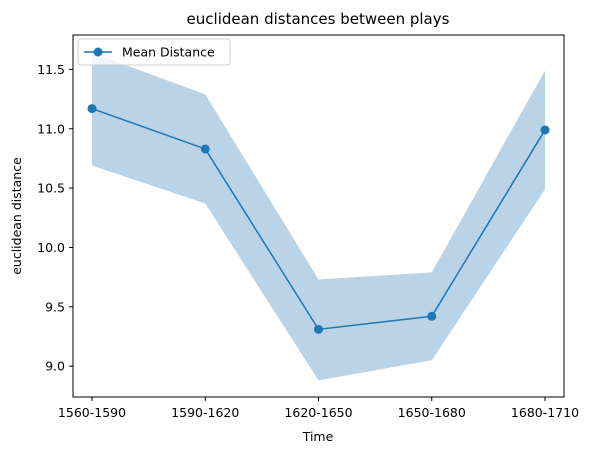 Image resolution: width=591 pixels, height=455 pixels. What do you see at coordinates (51, 188) in the screenshot?
I see `y-tick-label: 10.5` at bounding box center [51, 188].